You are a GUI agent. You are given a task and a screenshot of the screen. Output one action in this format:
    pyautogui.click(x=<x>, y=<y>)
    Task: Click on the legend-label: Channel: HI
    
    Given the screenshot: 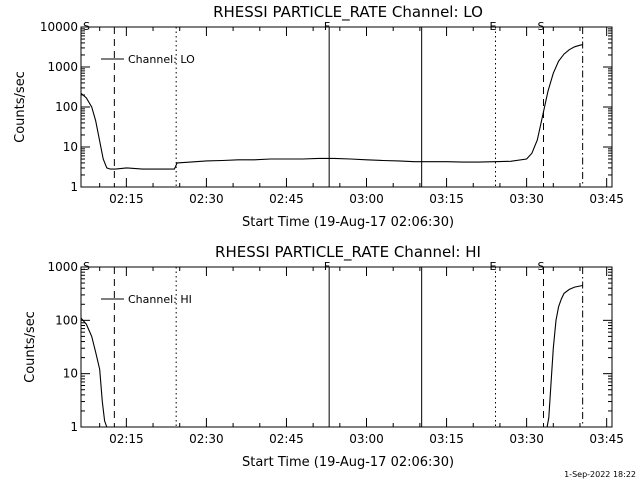 What is the action you would take?
    pyautogui.click(x=160, y=299)
    